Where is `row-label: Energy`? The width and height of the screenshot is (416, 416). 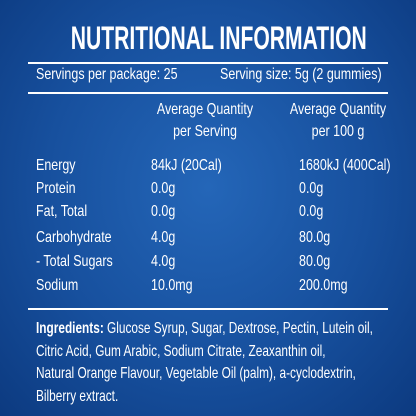
row-label: Energy is located at coordinates (56, 165).